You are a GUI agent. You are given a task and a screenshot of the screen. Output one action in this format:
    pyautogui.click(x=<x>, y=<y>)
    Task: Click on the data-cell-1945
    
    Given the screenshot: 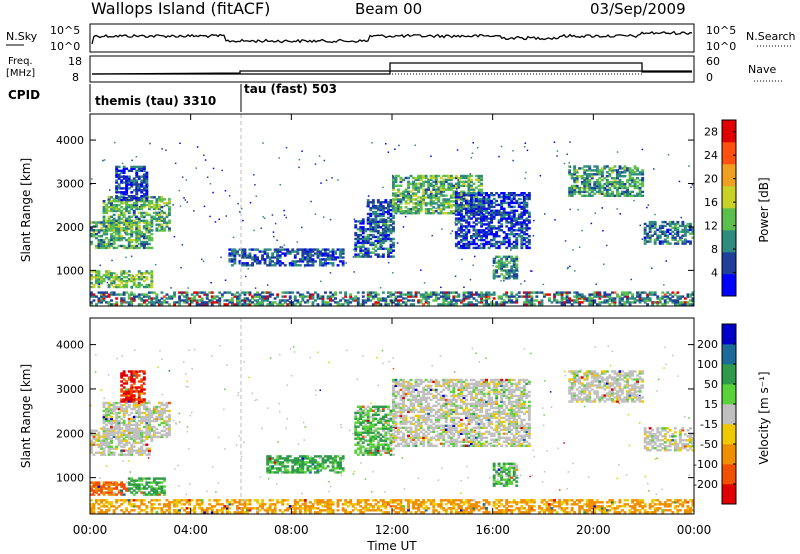 What is the action you would take?
    pyautogui.click(x=476, y=238)
    